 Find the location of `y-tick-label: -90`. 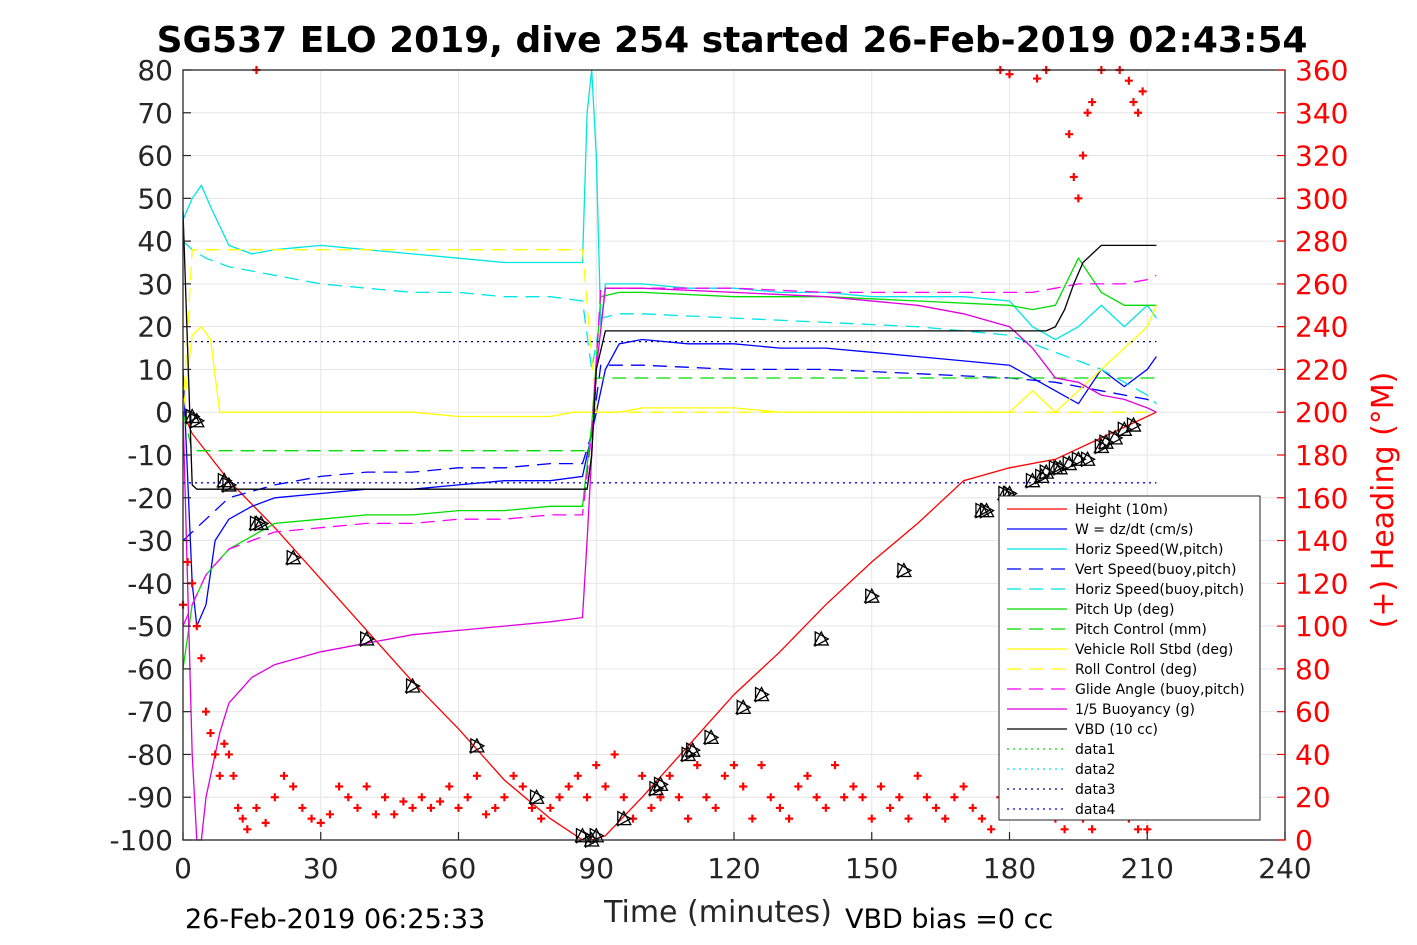

y-tick-label: -90 is located at coordinates (150, 797).